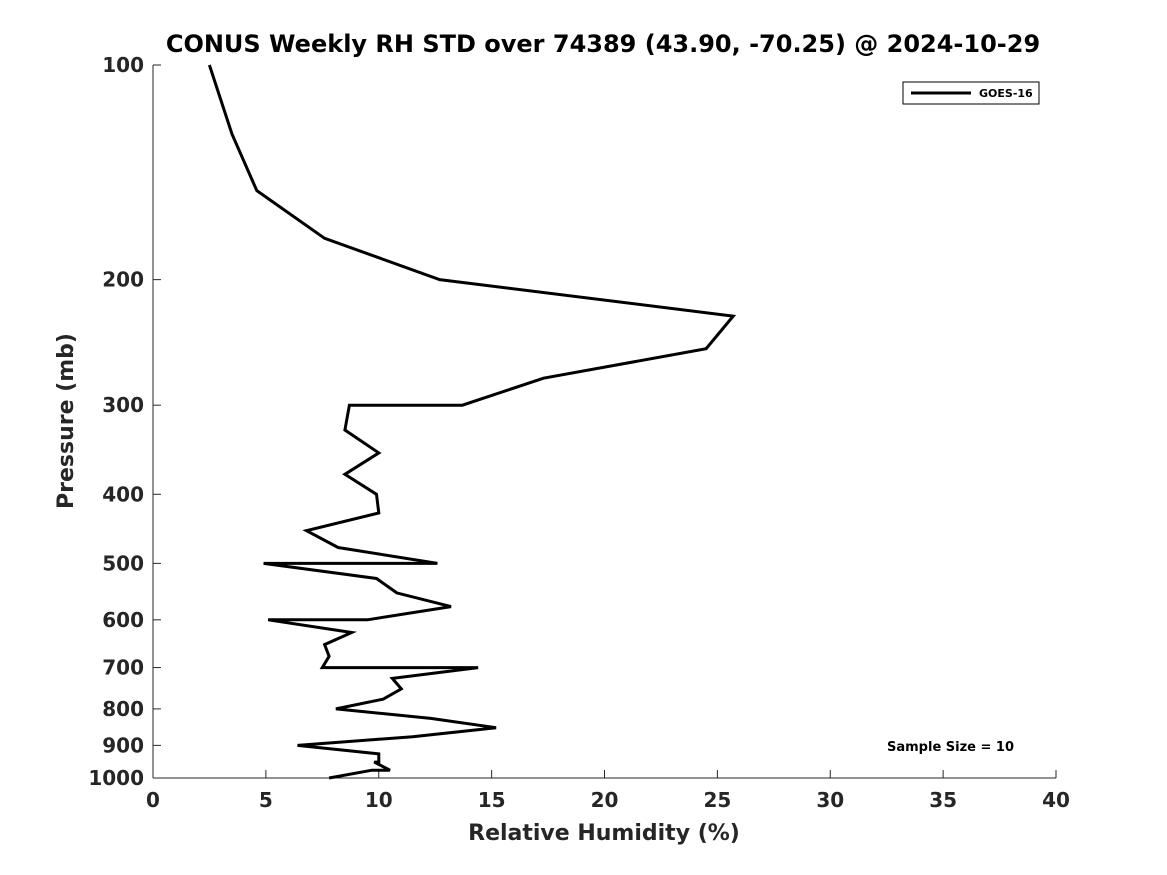 The image size is (1167, 875). I want to click on sample-size-annotation: Sample Size = 10, so click(950, 747).